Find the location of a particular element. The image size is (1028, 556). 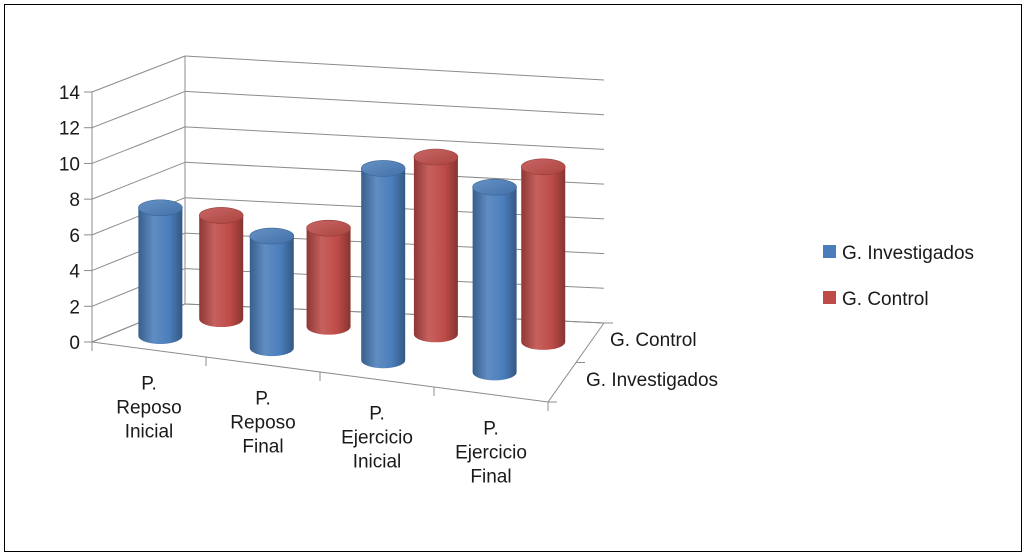

y-tick-label: 14 is located at coordinates (70, 93).